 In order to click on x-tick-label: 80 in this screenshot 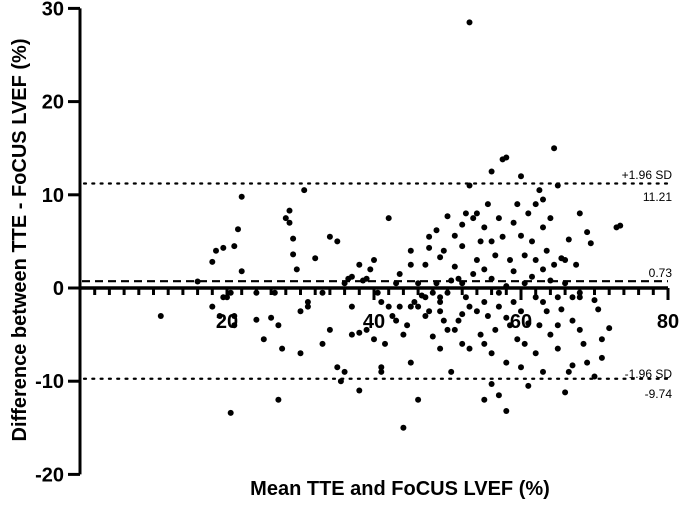, I will do `click(668, 322)`.